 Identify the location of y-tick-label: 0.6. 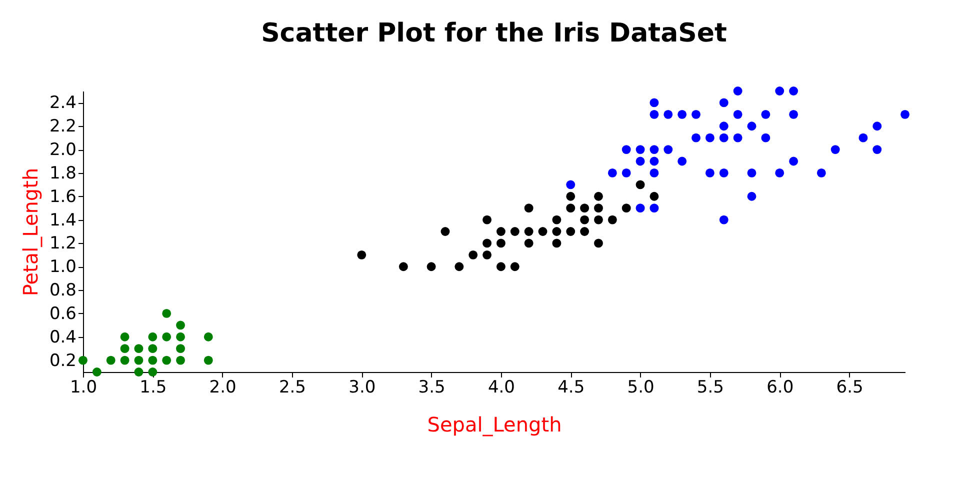
(62, 314).